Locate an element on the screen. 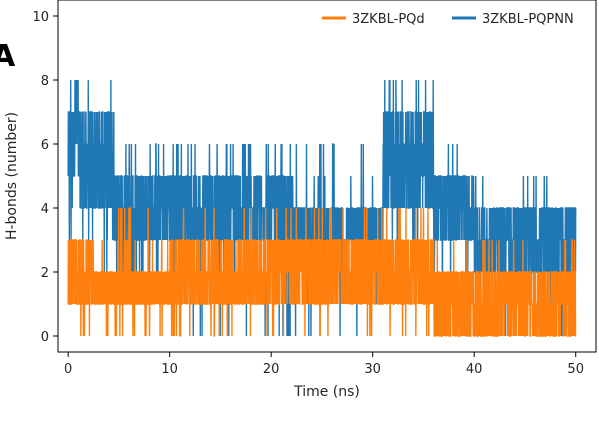 The width and height of the screenshot is (599, 422). x-axis: 0 10 20 30 40 50 is located at coordinates (324, 364).